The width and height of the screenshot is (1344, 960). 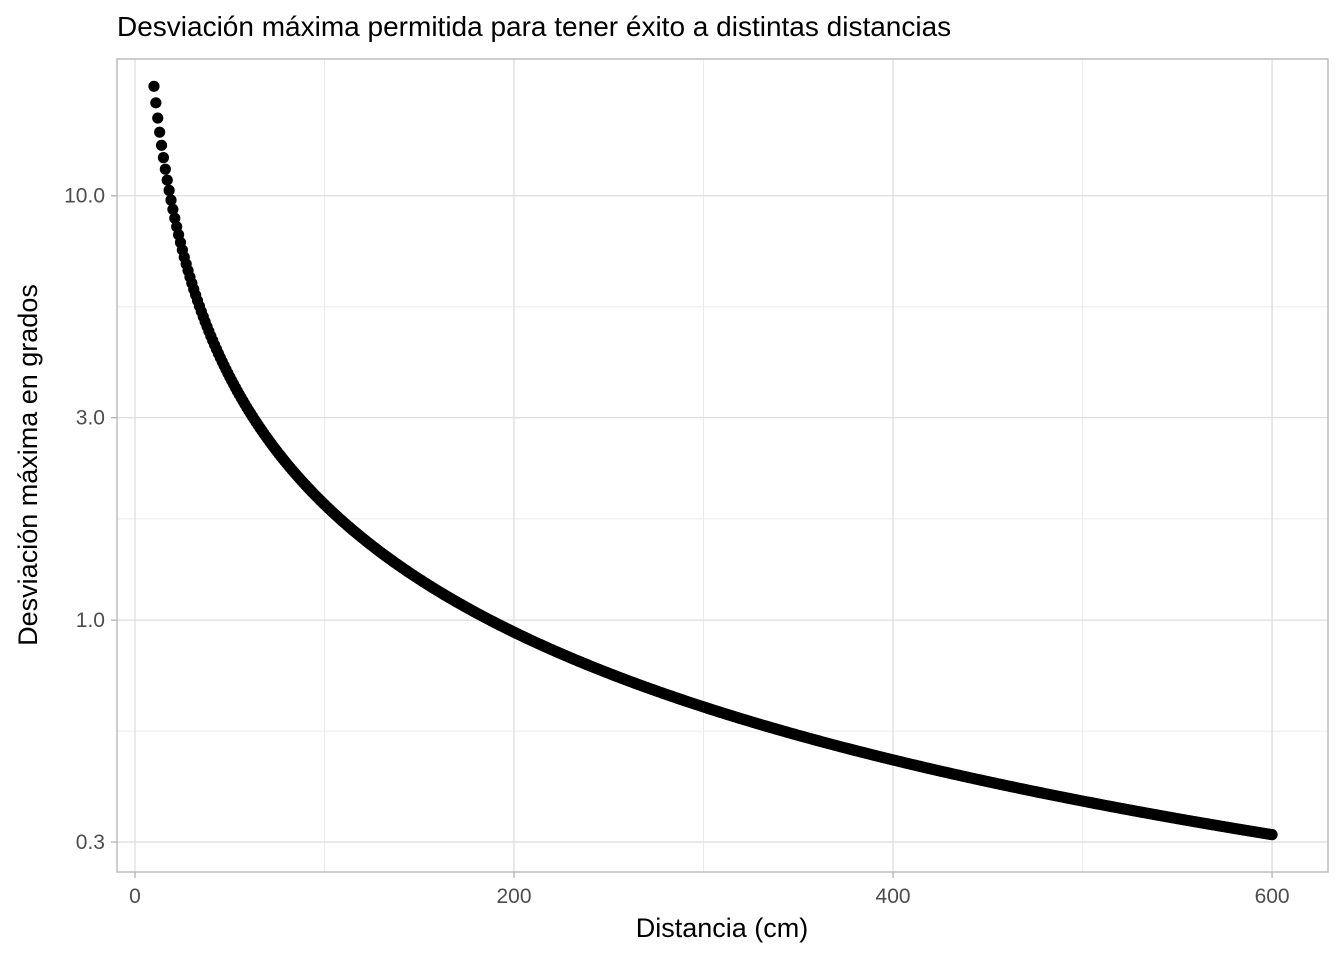 What do you see at coordinates (722, 928) in the screenshot?
I see `x-axis-title: Distancia (cm)` at bounding box center [722, 928].